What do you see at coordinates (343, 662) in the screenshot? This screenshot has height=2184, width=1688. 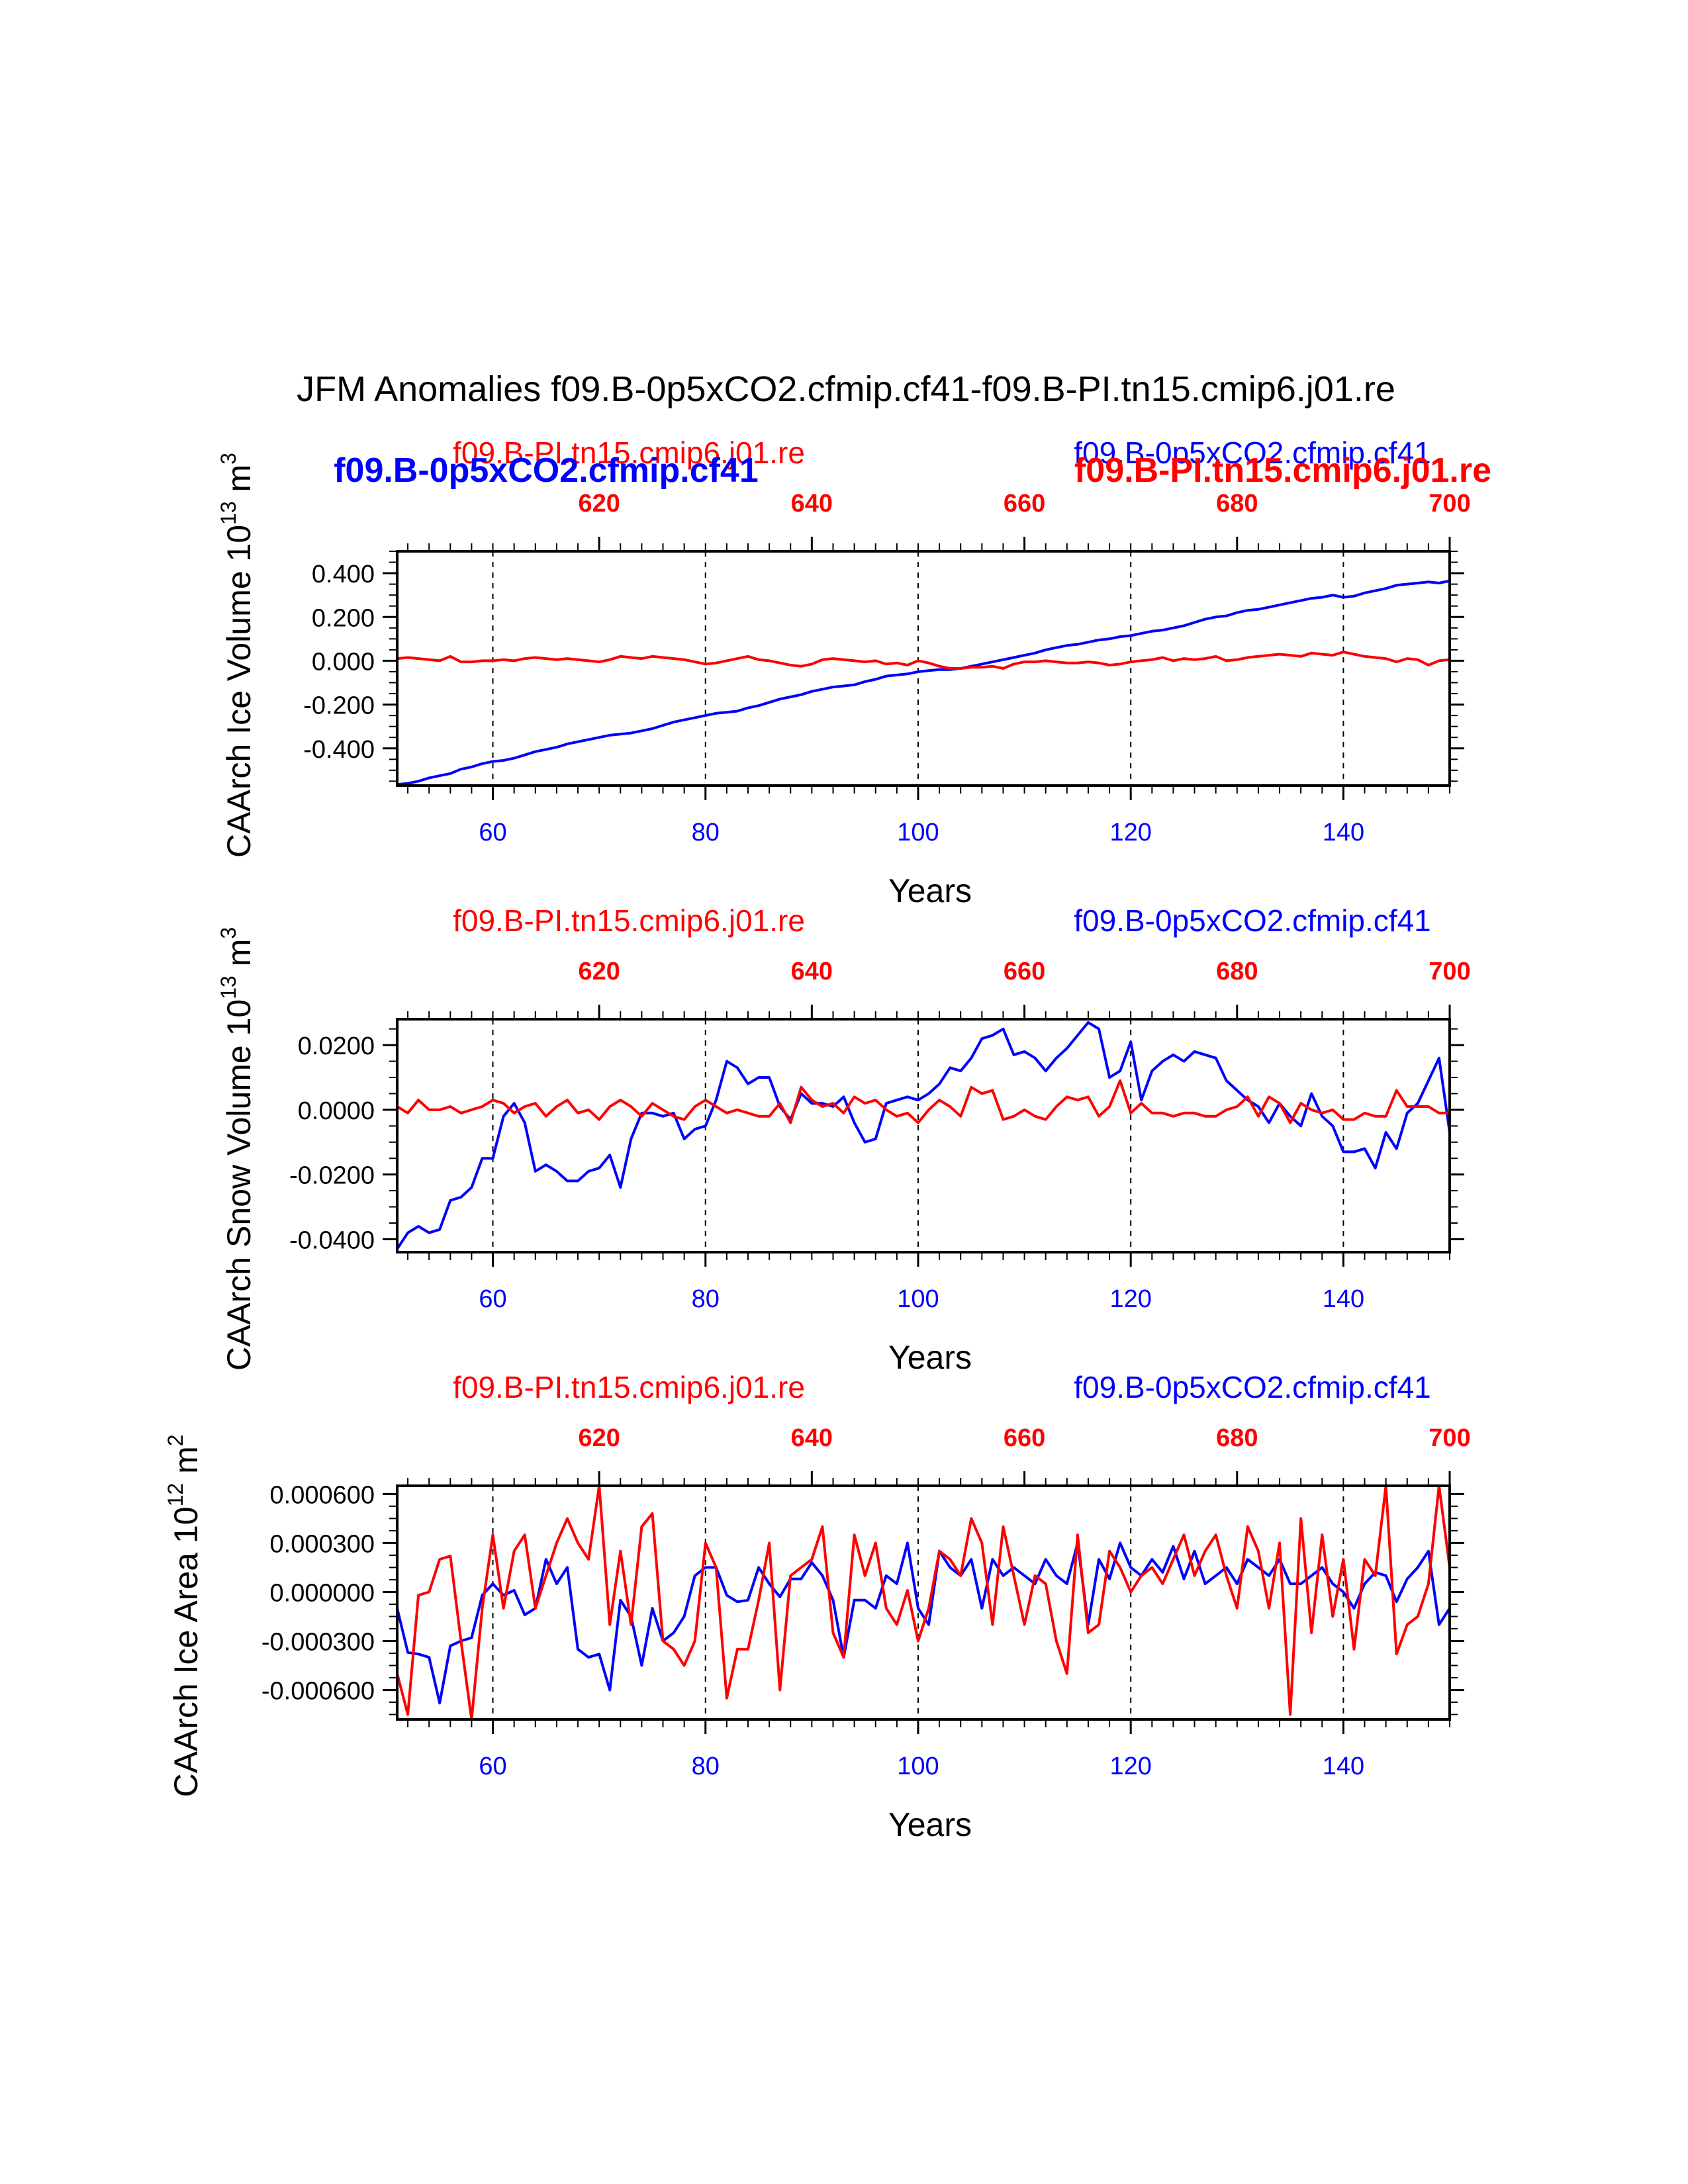 I see `y-tick-label: 0.000` at bounding box center [343, 662].